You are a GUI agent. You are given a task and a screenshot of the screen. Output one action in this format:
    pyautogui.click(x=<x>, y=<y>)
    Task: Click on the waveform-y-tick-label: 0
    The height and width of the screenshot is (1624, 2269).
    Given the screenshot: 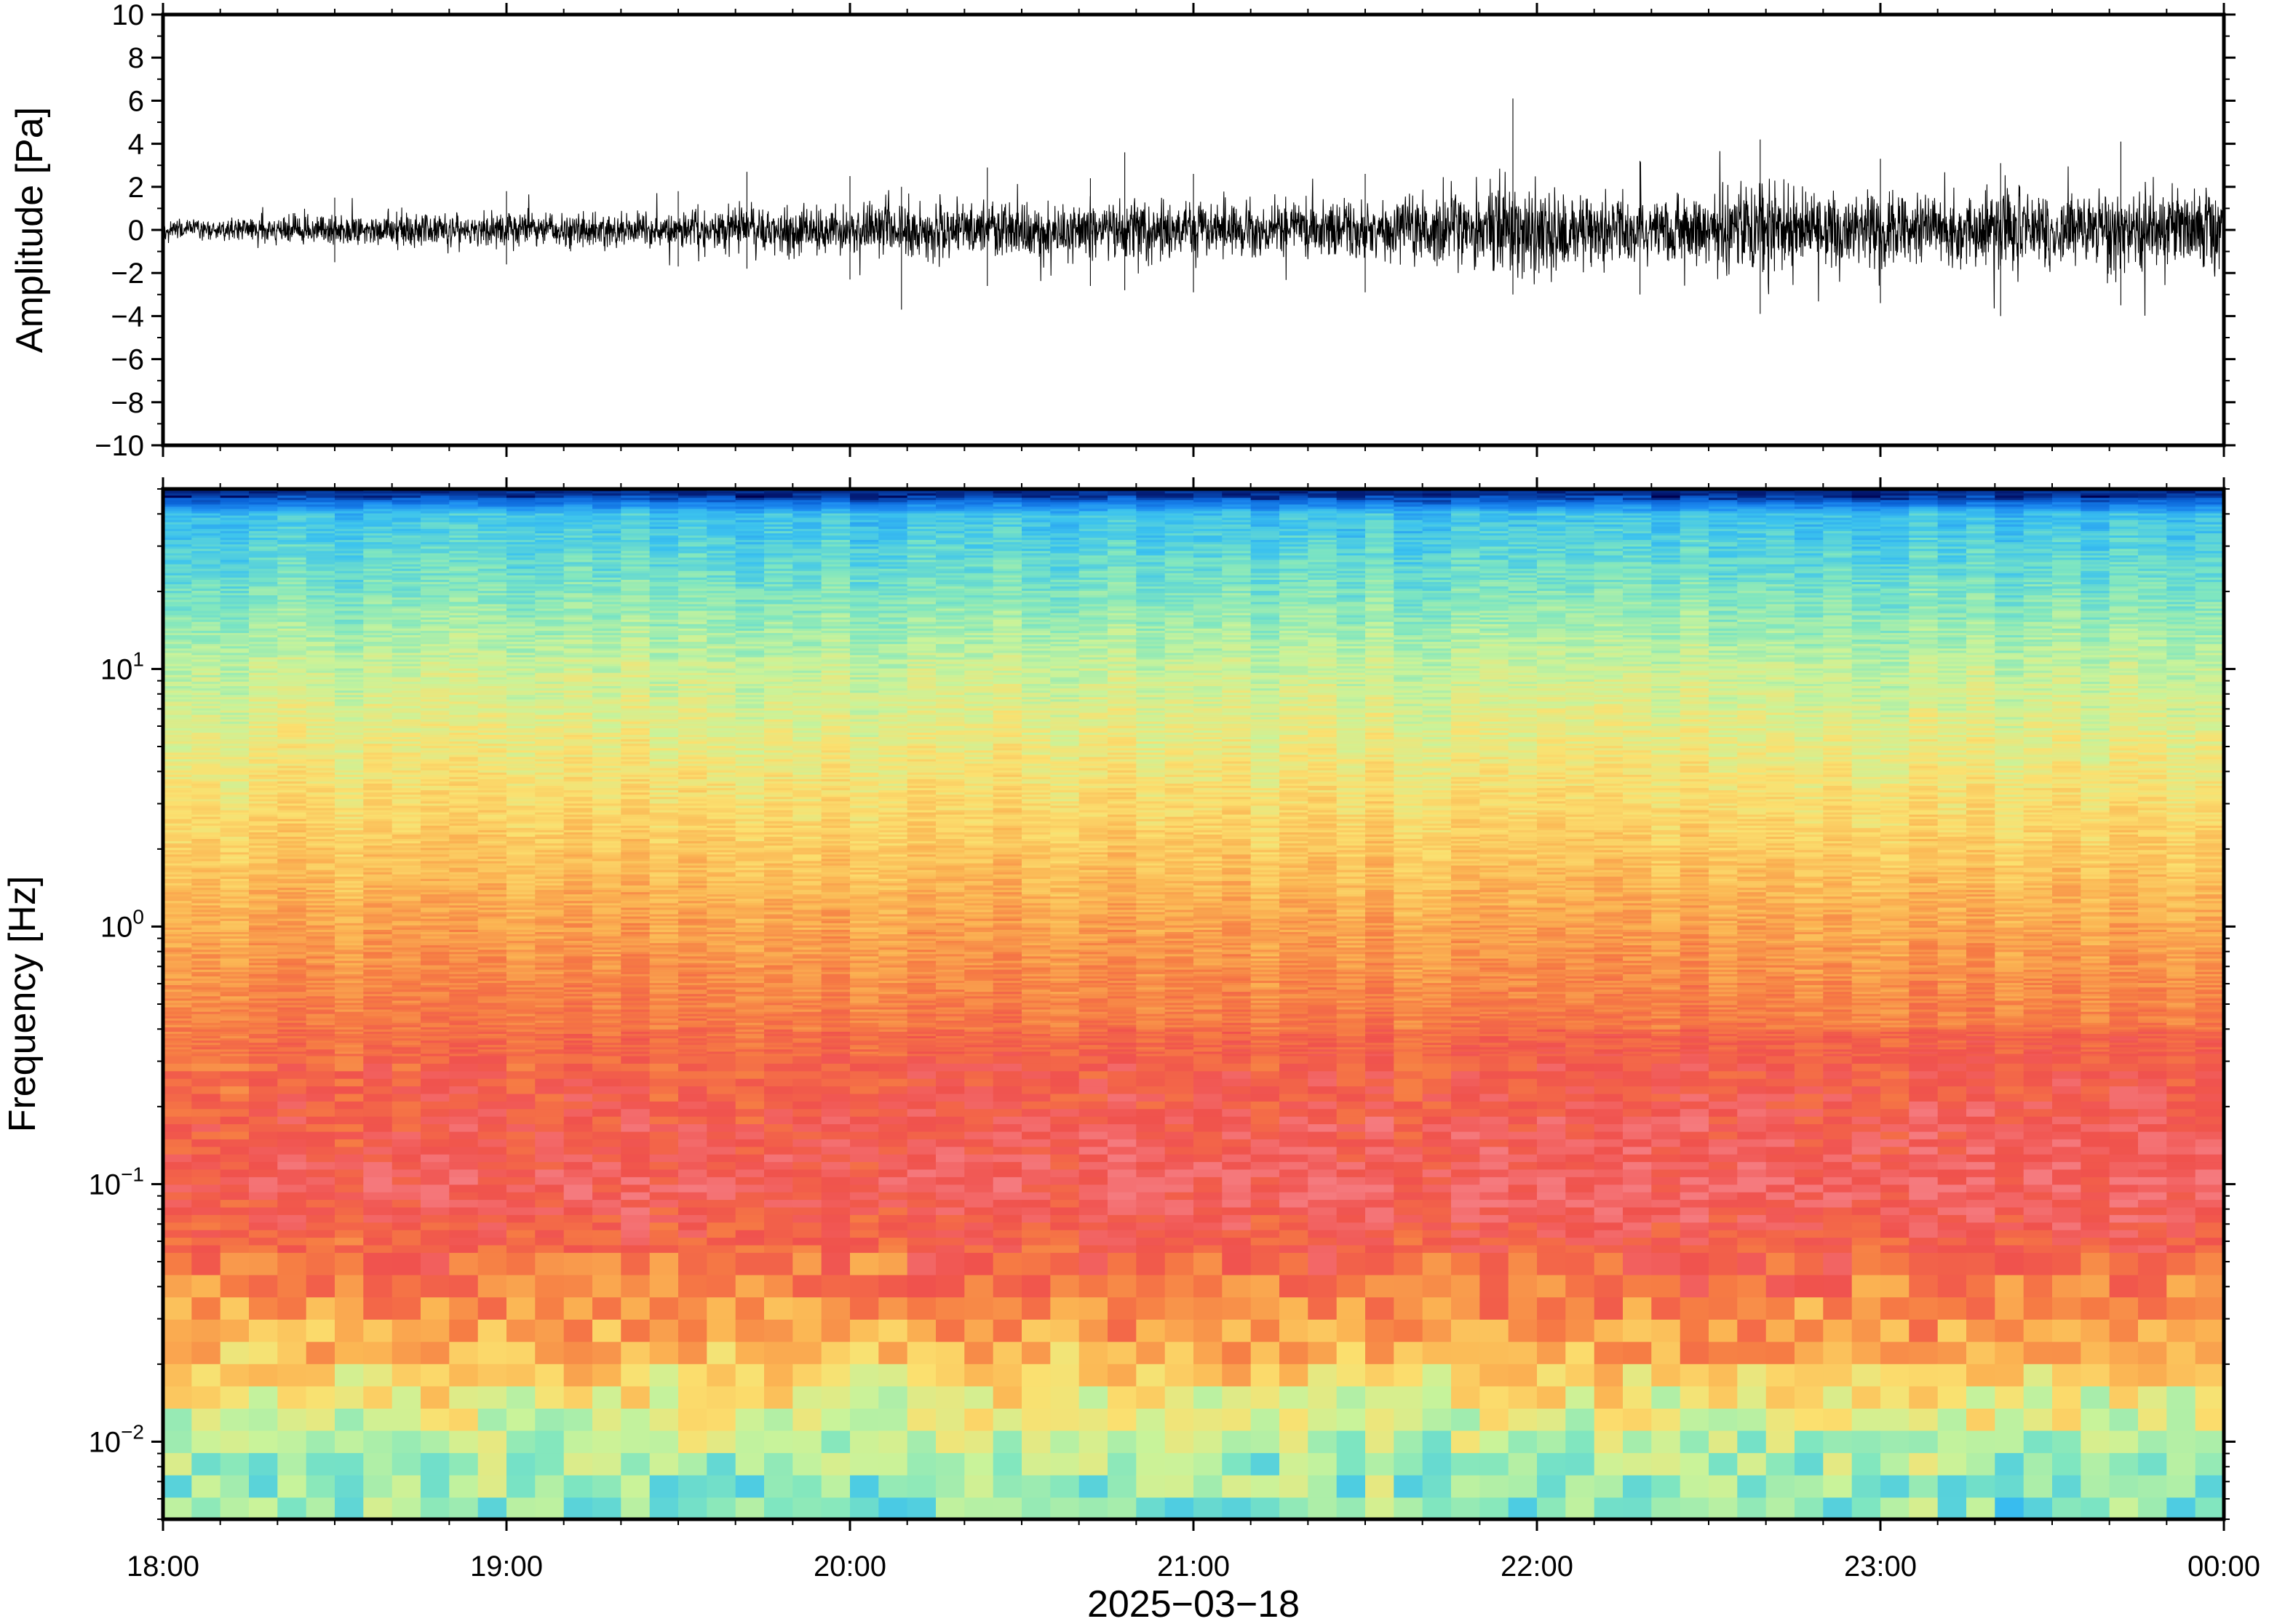 What is the action you would take?
    pyautogui.click(x=136, y=231)
    